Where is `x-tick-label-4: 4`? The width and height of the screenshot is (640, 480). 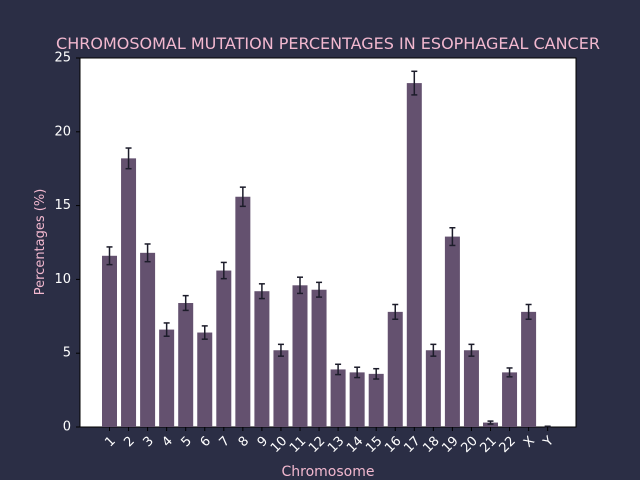 x-tick-label-4: 4 is located at coordinates (167, 442).